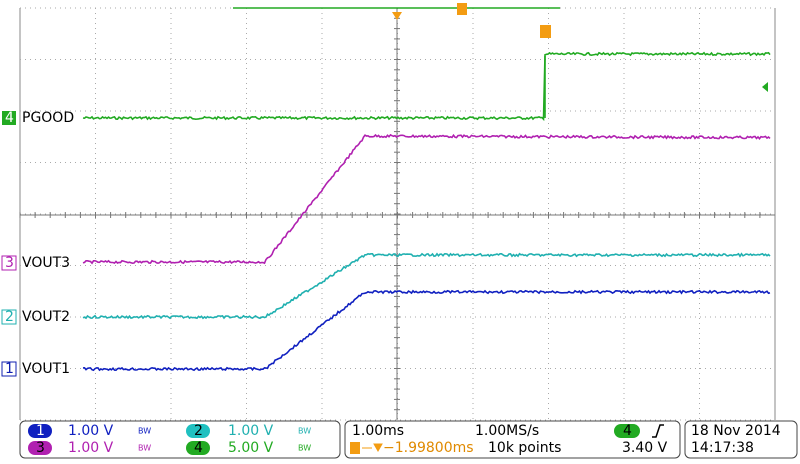 The image size is (800, 464). I want to click on trigger-level: 3.40 V, so click(645, 448).